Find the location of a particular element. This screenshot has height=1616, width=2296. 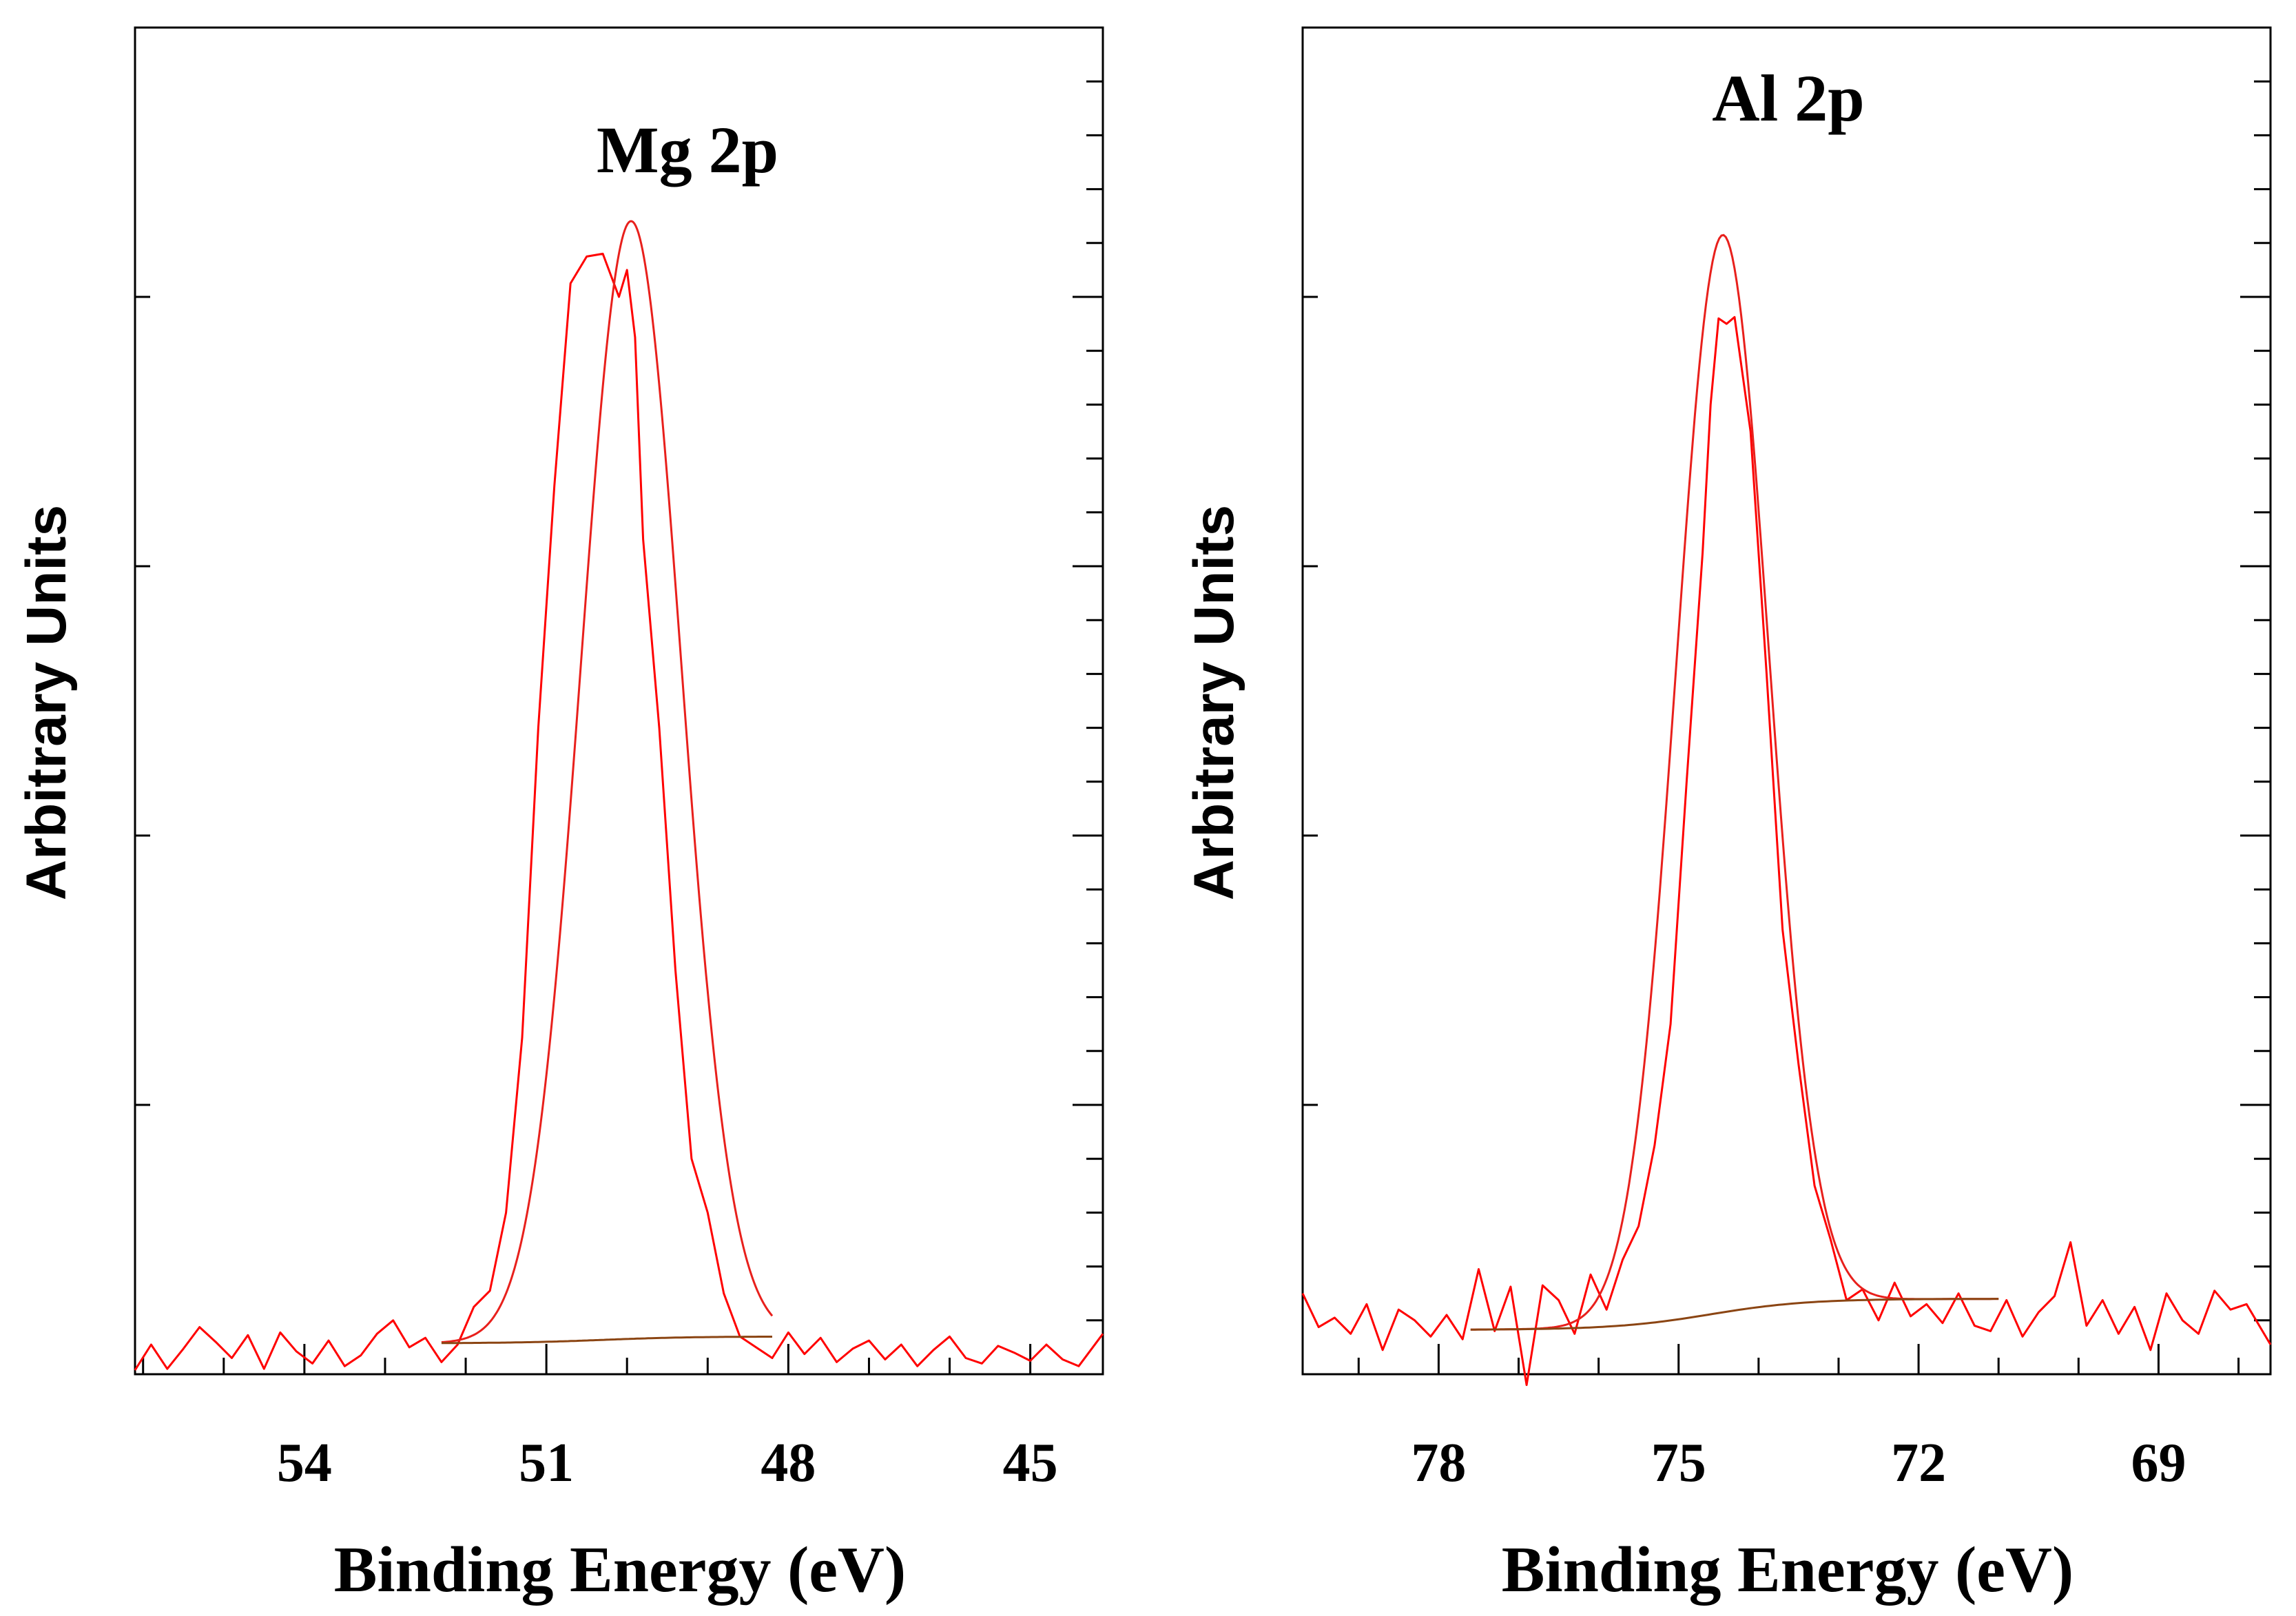

series-fit-mg is located at coordinates (607, 782).